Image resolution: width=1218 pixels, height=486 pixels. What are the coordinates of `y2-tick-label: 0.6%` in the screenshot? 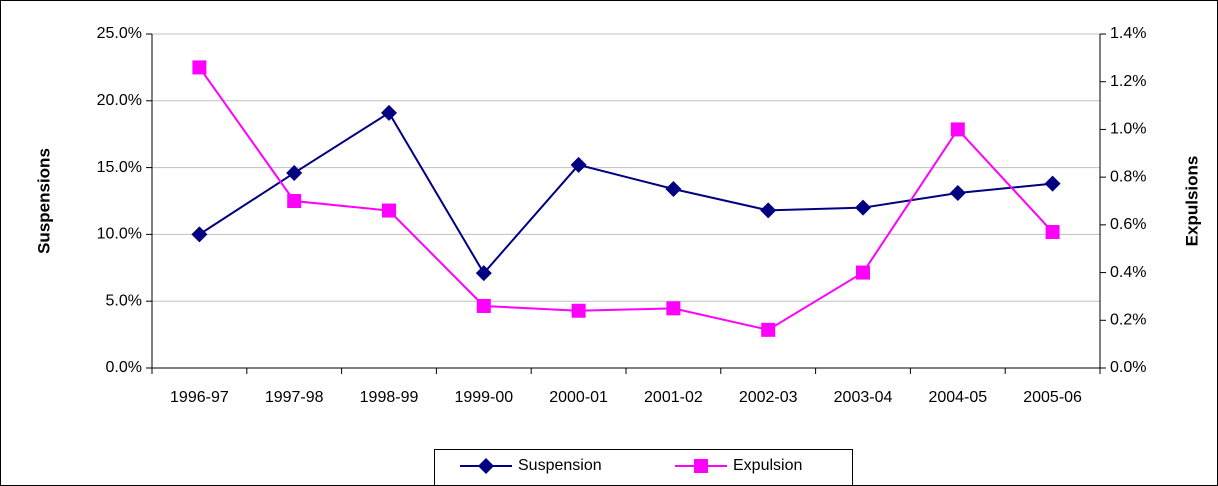 It's located at (1128, 224).